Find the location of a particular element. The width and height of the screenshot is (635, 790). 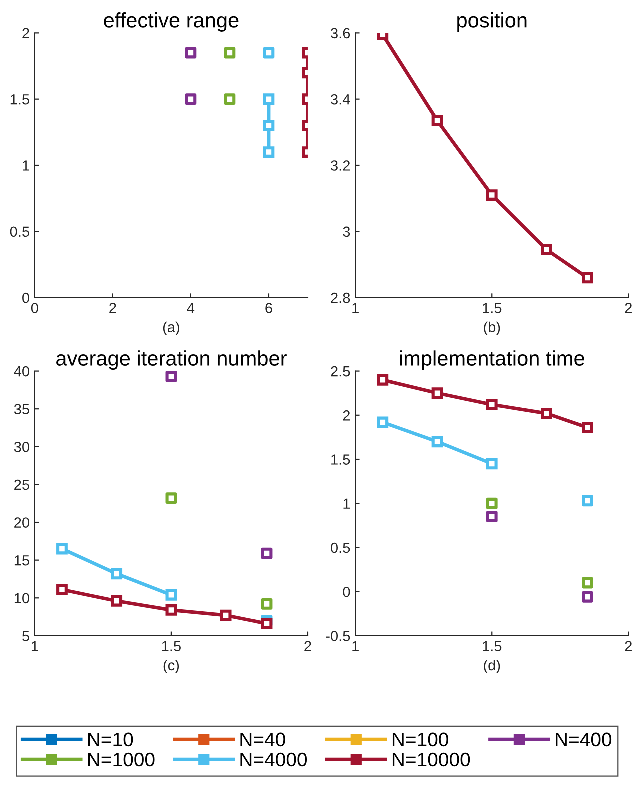

x-axis-title: (b) is located at coordinates (492, 329).